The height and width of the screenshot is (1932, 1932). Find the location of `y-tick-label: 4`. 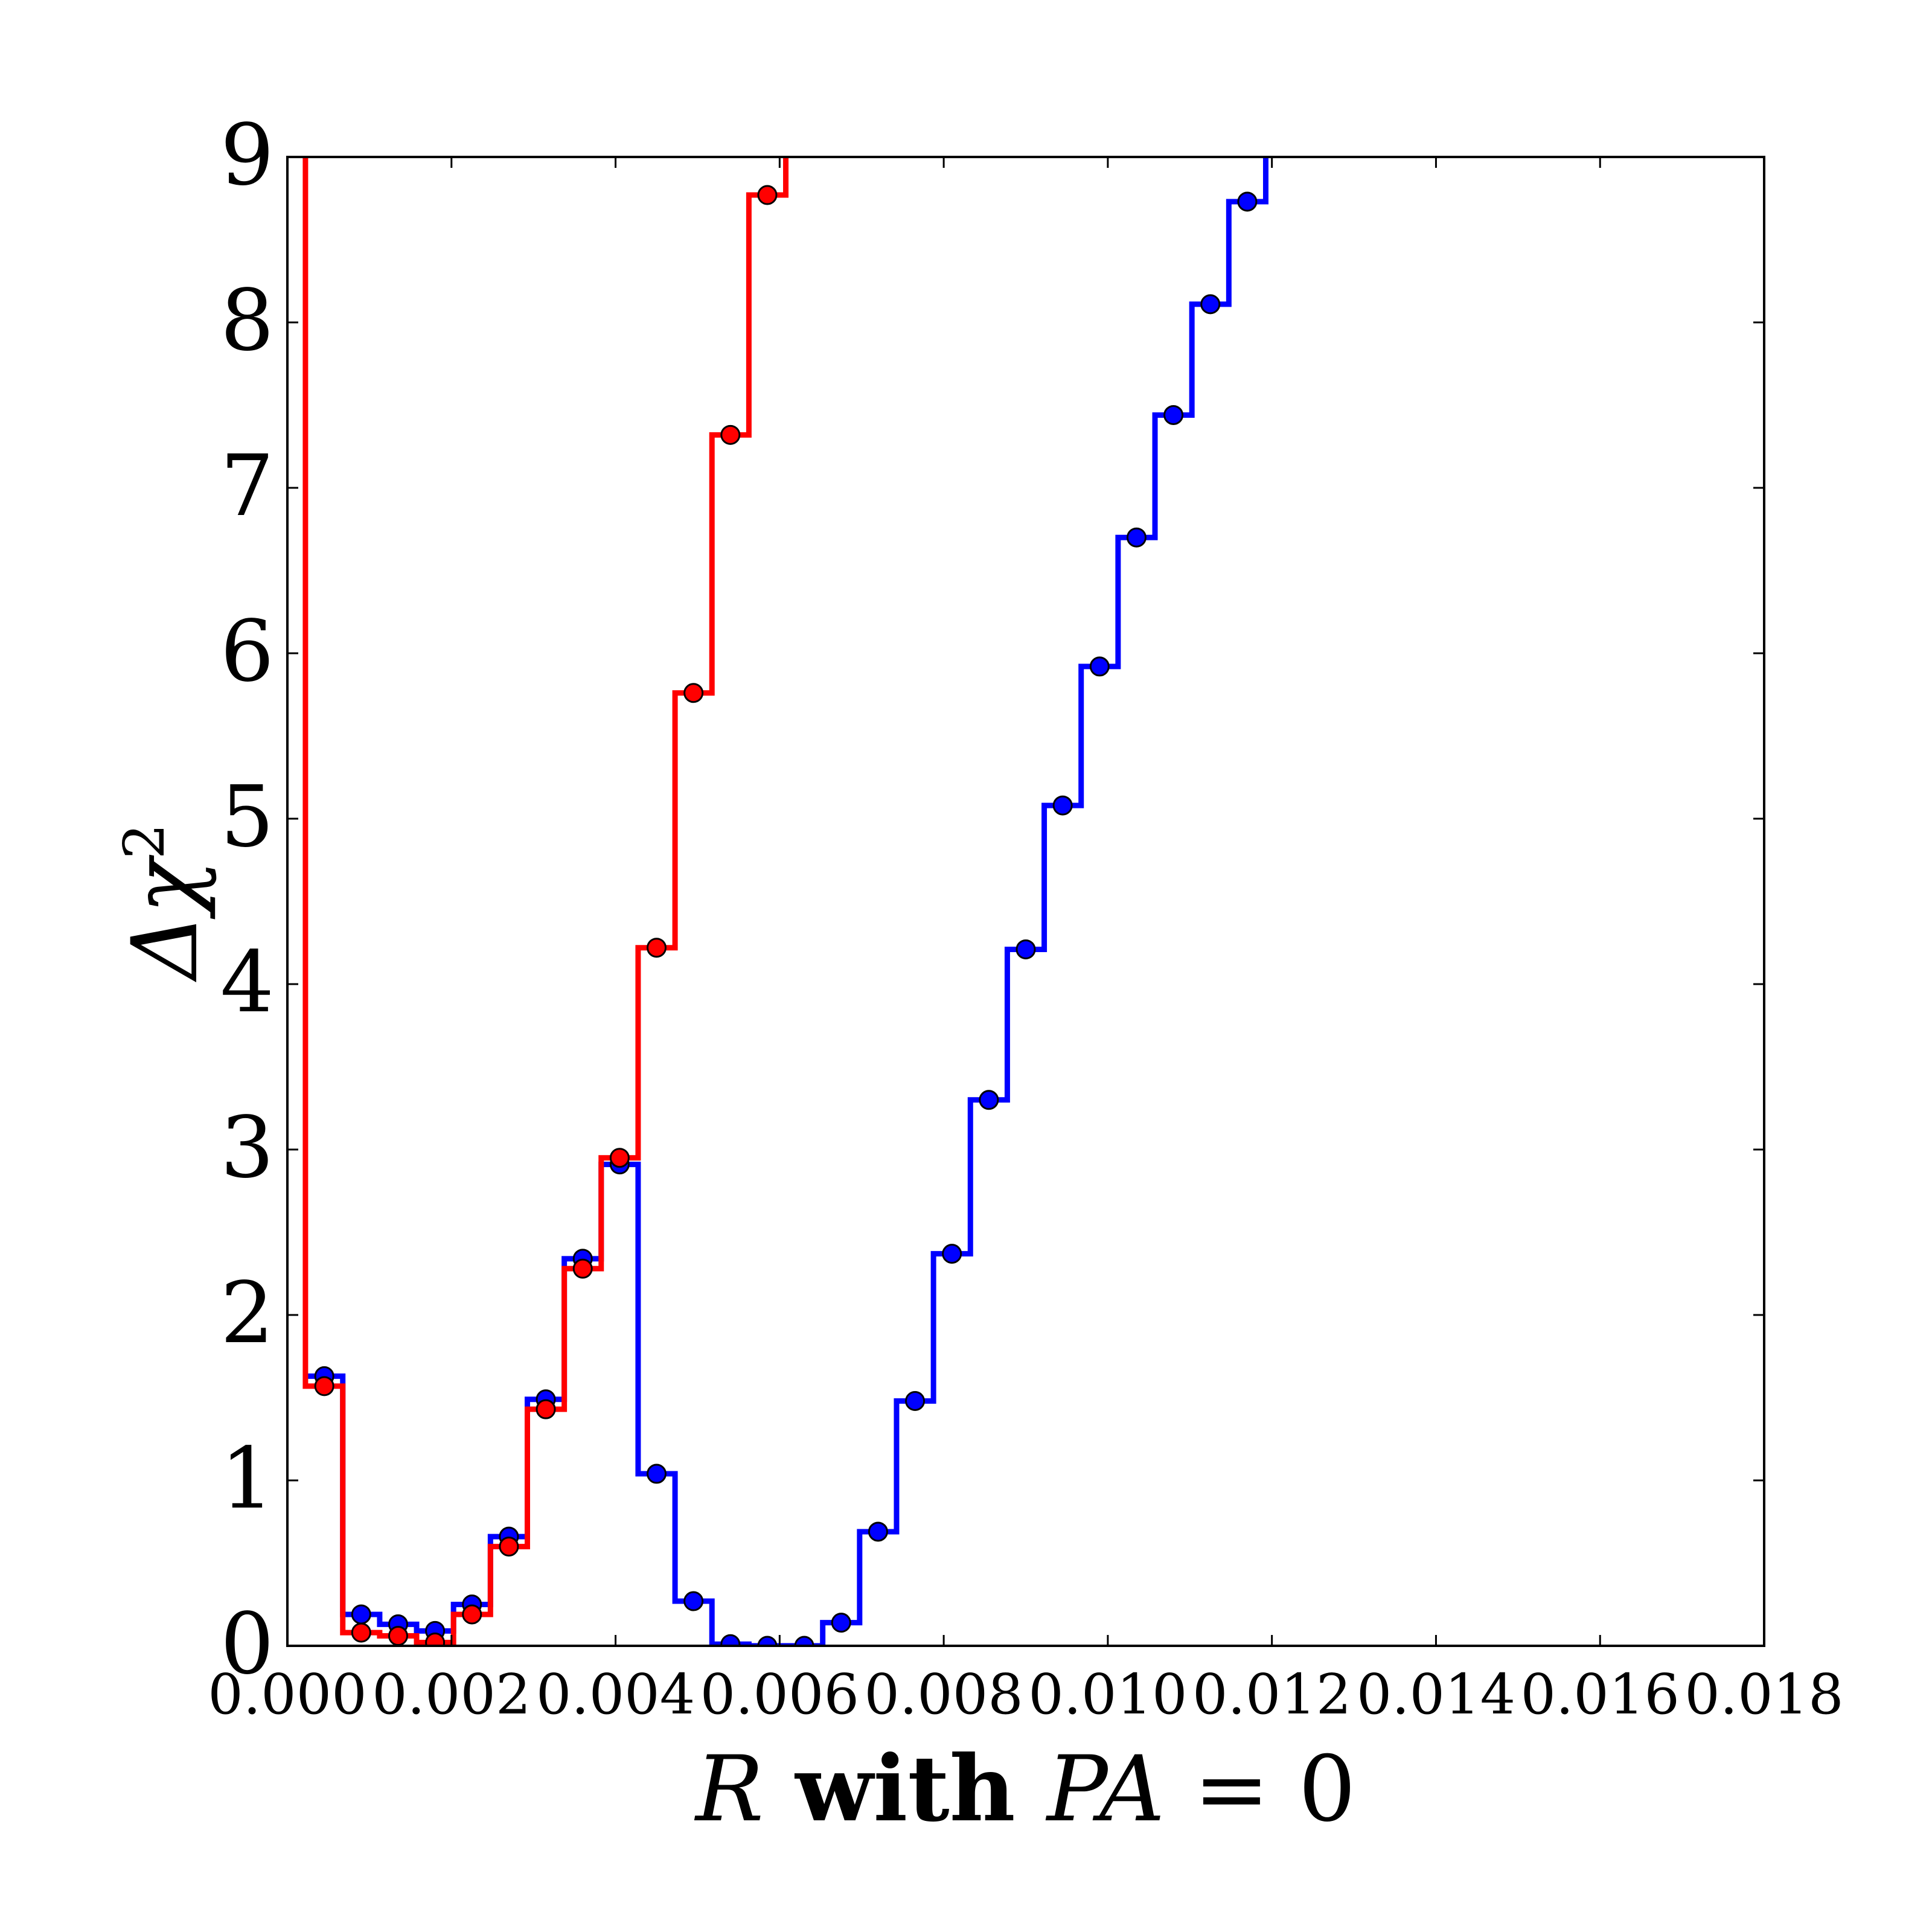

y-tick-label: 4 is located at coordinates (247, 983).